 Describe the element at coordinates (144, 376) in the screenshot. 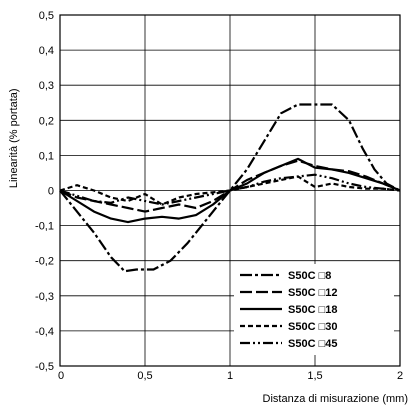

I see `x-tick-label: 0,5` at that location.